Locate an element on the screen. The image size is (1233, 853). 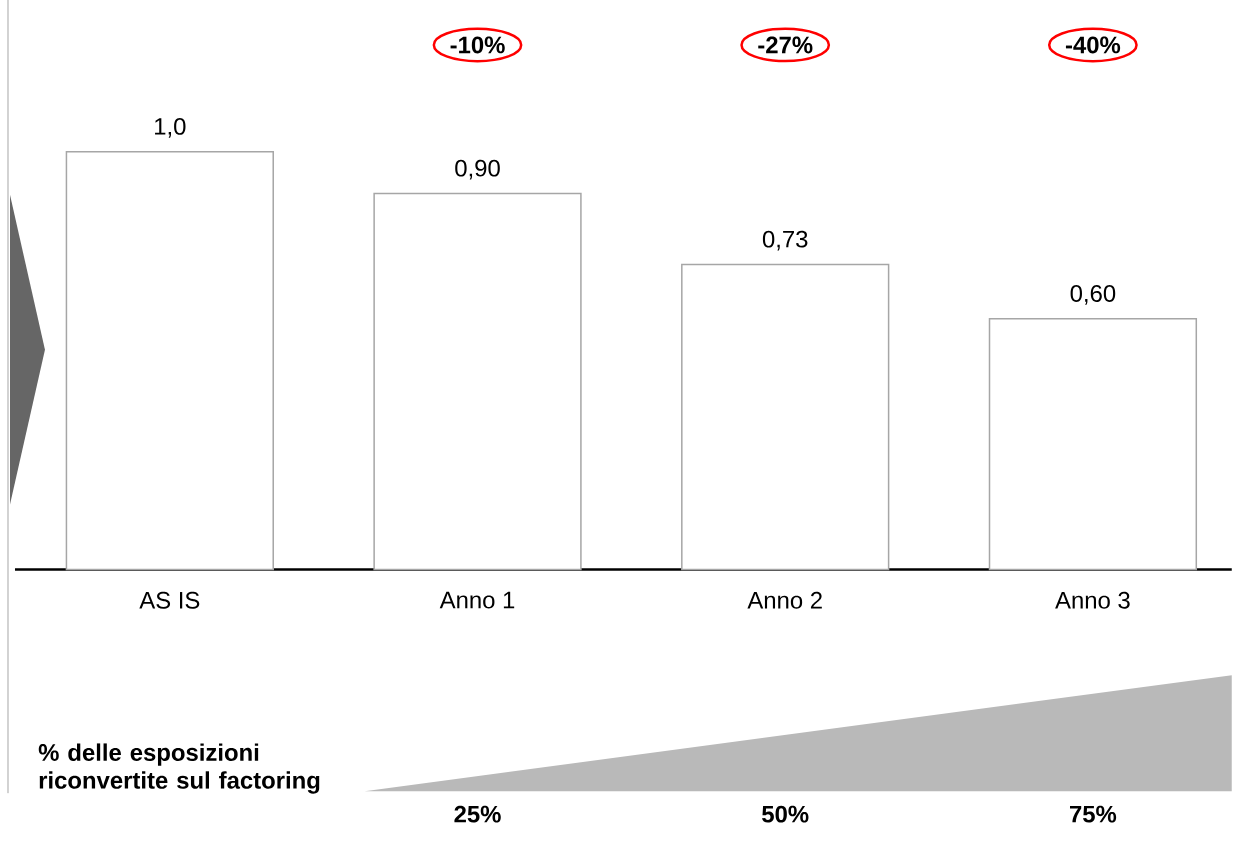
data-label: 1,0 is located at coordinates (170, 127).